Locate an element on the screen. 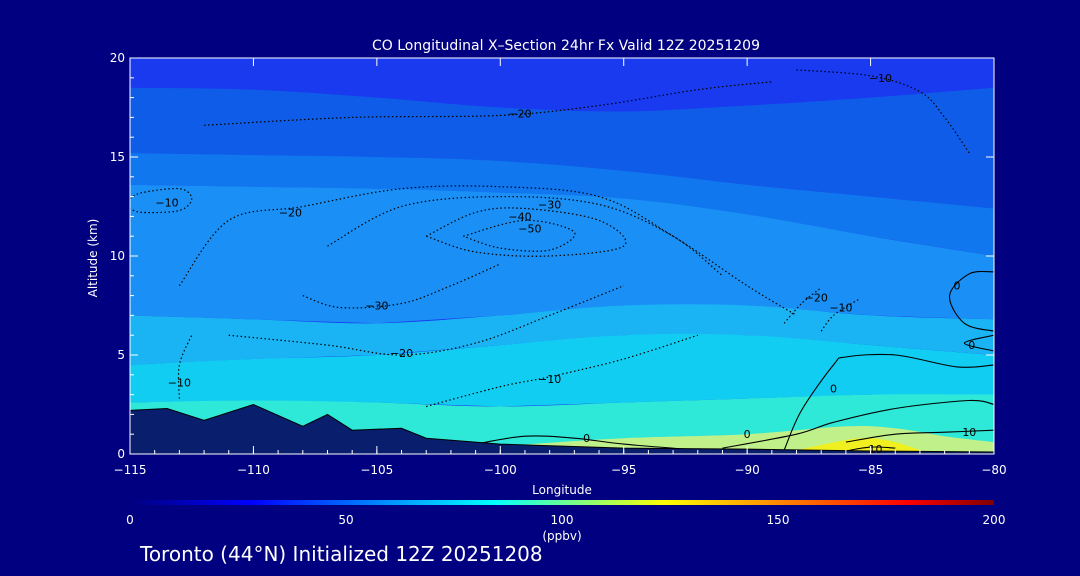 This screenshot has height=576, width=1080. colorbar-tick-label: 200 is located at coordinates (994, 520).